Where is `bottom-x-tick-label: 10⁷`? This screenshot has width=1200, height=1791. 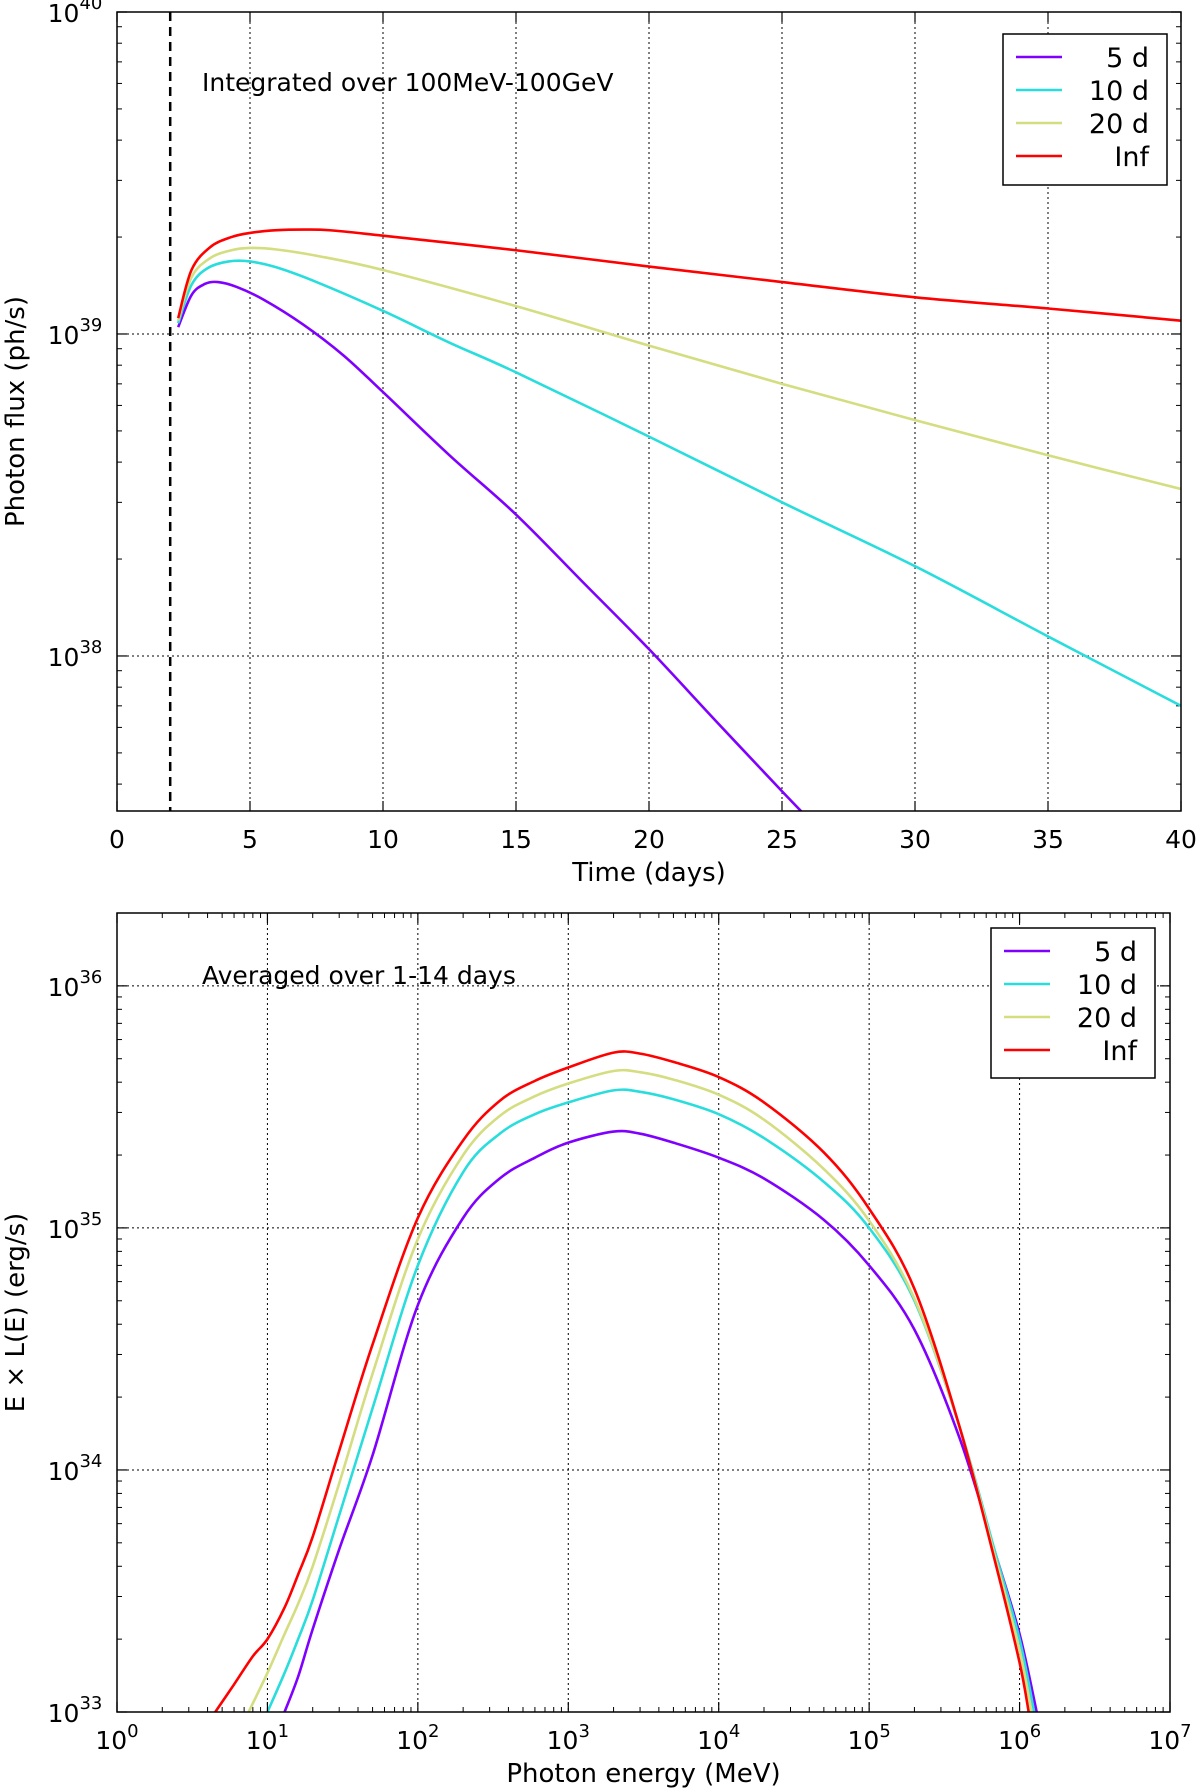
bottom-x-tick-label: 10⁷ is located at coordinates (1169, 1738).